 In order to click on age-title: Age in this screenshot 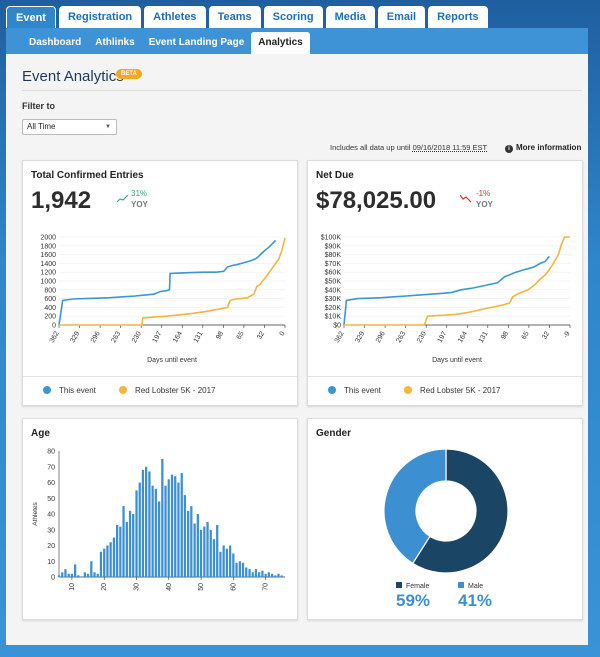, I will do `click(40, 433)`.